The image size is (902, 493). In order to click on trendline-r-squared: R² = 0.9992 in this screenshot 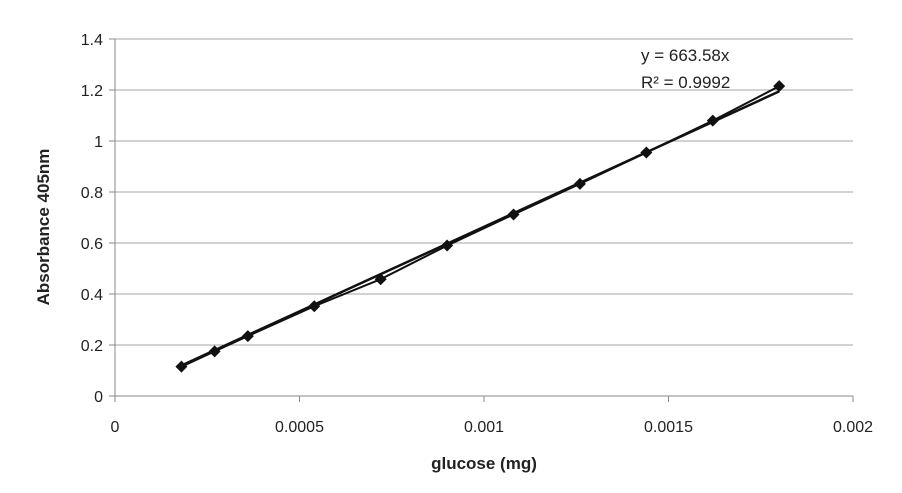, I will do `click(685, 82)`.